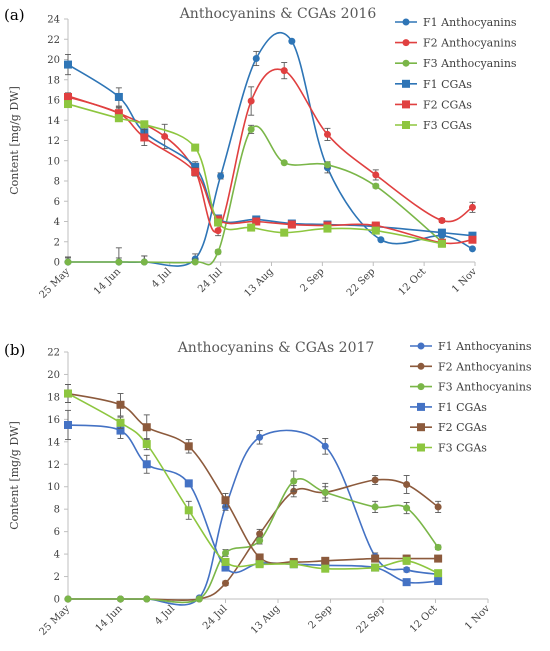 The height and width of the screenshot is (651, 550). Describe the element at coordinates (276, 348) in the screenshot. I see `chart-title: Anthocyanins & CGAs 2017` at that location.